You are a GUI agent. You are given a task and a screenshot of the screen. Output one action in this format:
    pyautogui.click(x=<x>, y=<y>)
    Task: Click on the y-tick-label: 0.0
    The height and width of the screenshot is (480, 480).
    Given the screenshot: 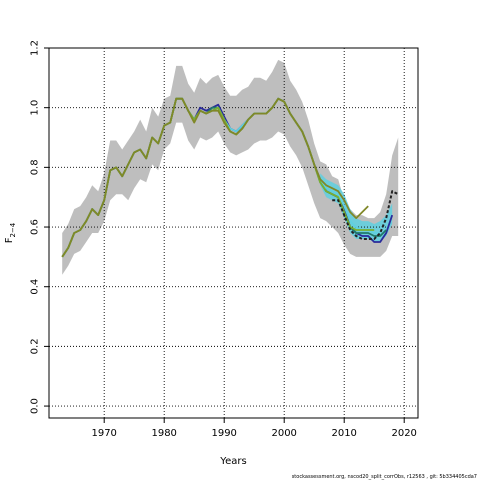 What is the action you would take?
    pyautogui.click(x=35, y=406)
    